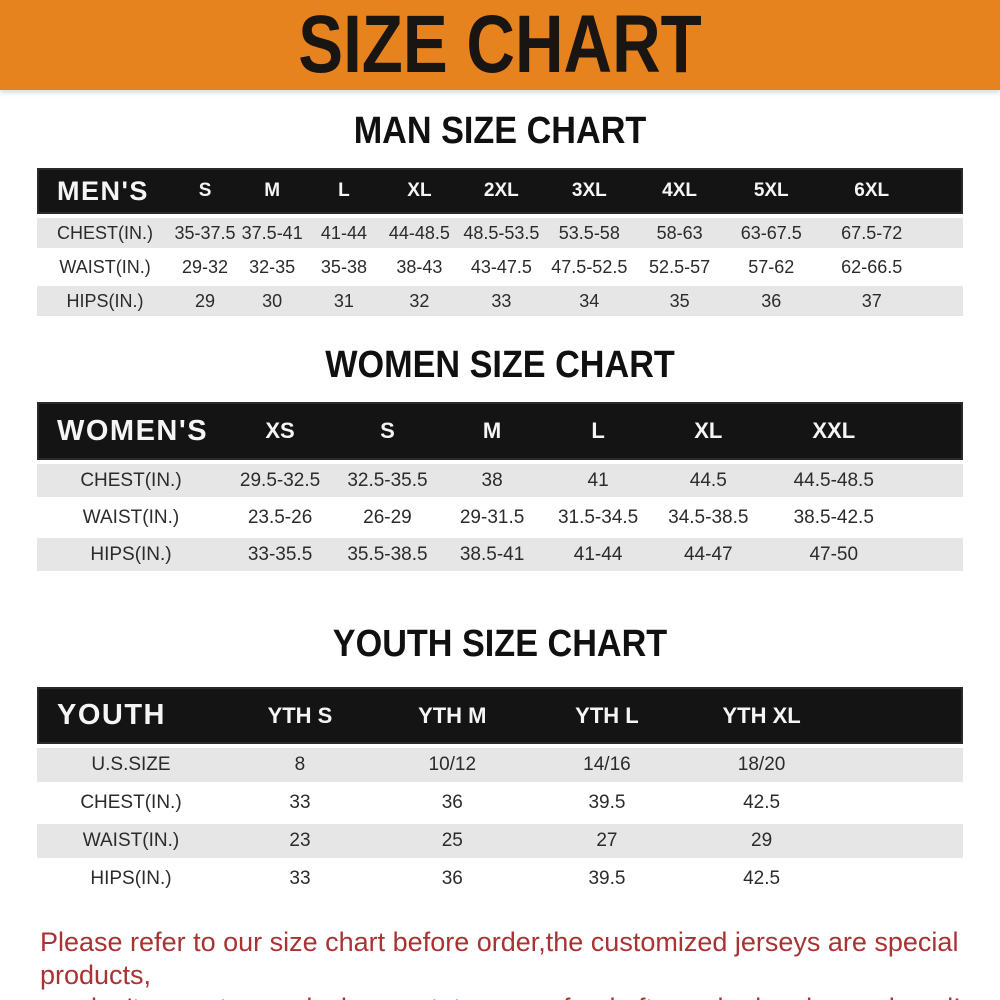 The image size is (1000, 1000). What do you see at coordinates (280, 431) in the screenshot?
I see `size-column-header: XS` at bounding box center [280, 431].